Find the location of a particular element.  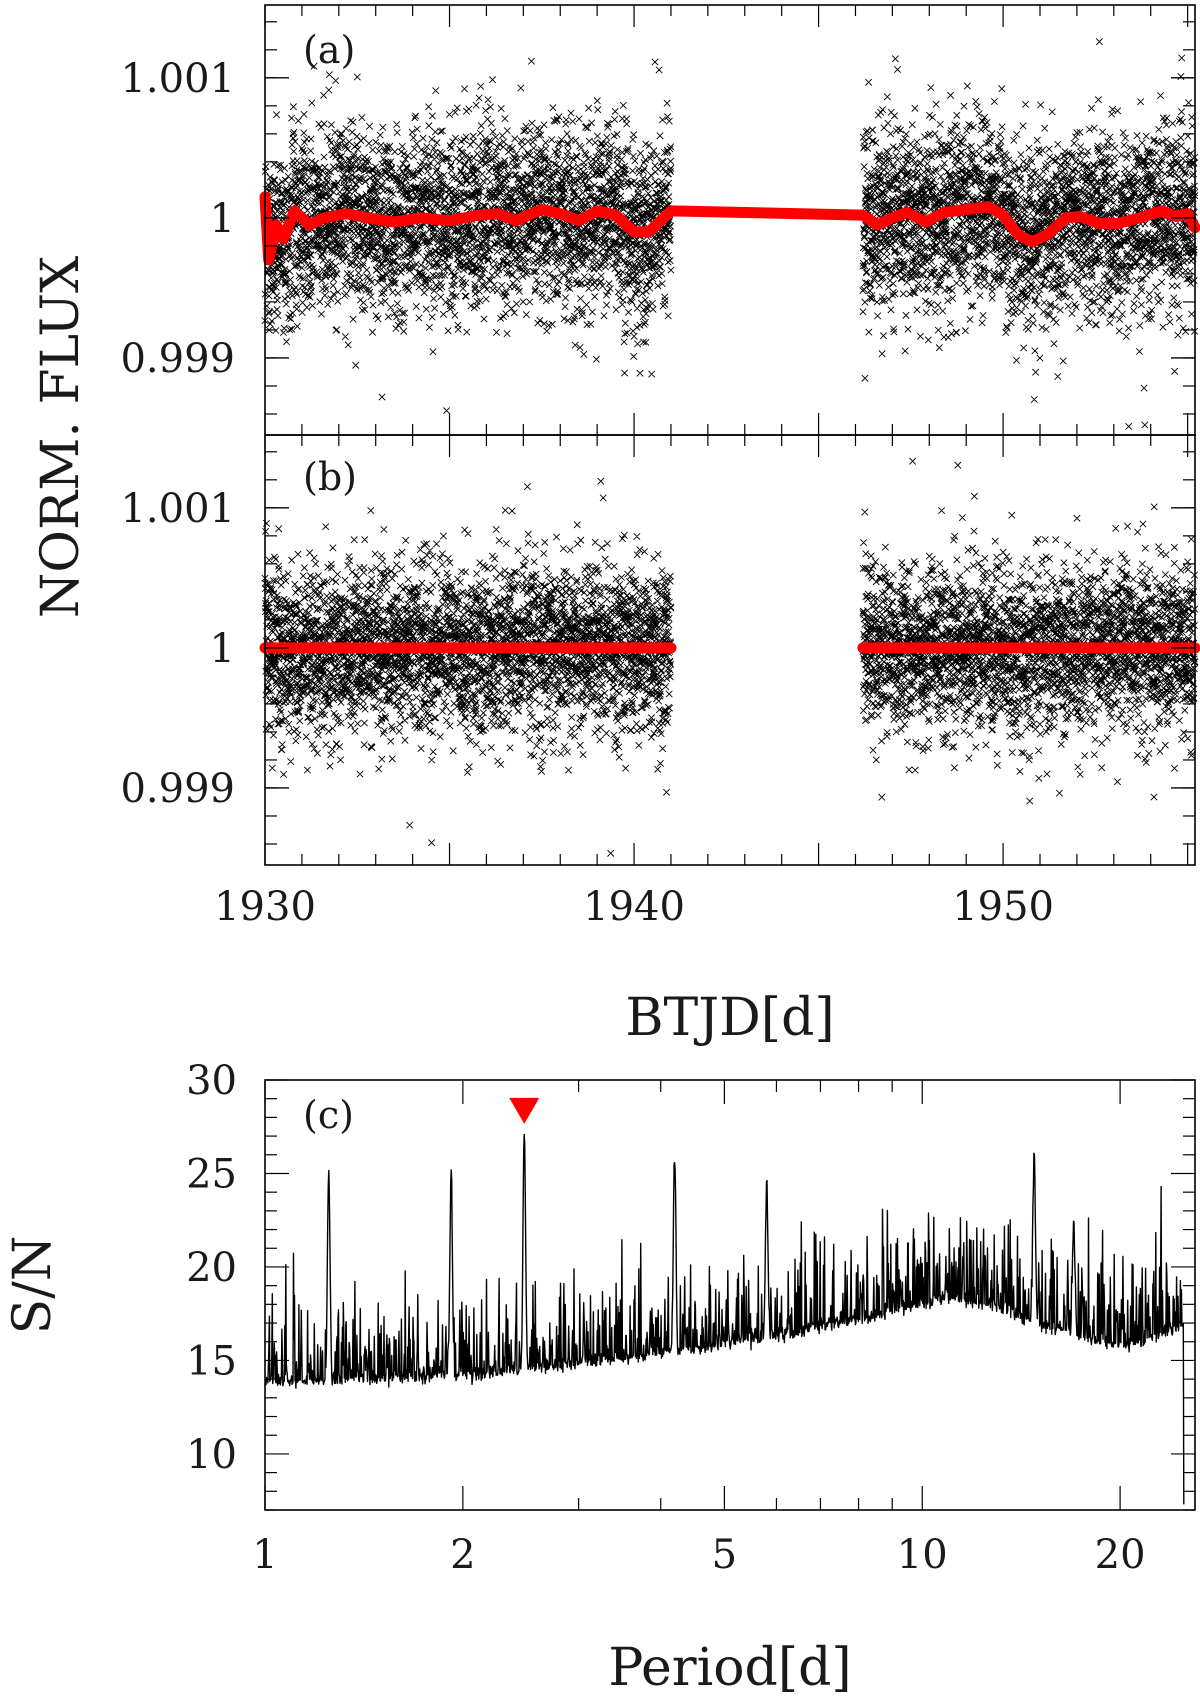

panel-a-model-curve is located at coordinates (729, 228).